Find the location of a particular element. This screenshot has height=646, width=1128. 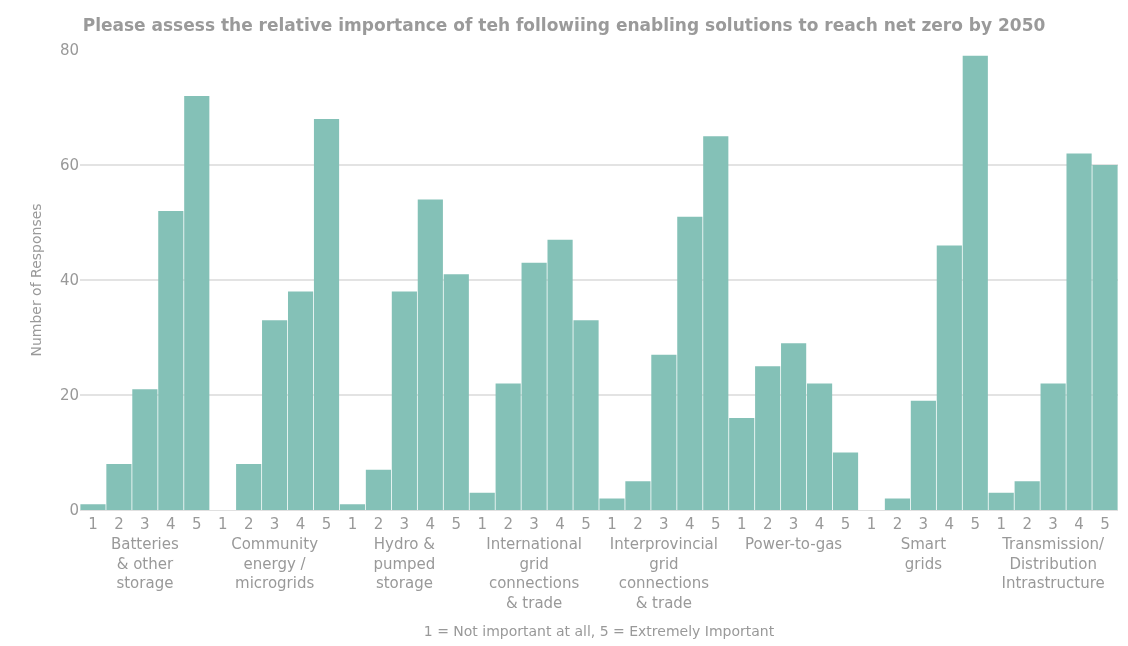

x-tick-label: Transmission/Distribution Intrastructure is located at coordinates (1053, 563).